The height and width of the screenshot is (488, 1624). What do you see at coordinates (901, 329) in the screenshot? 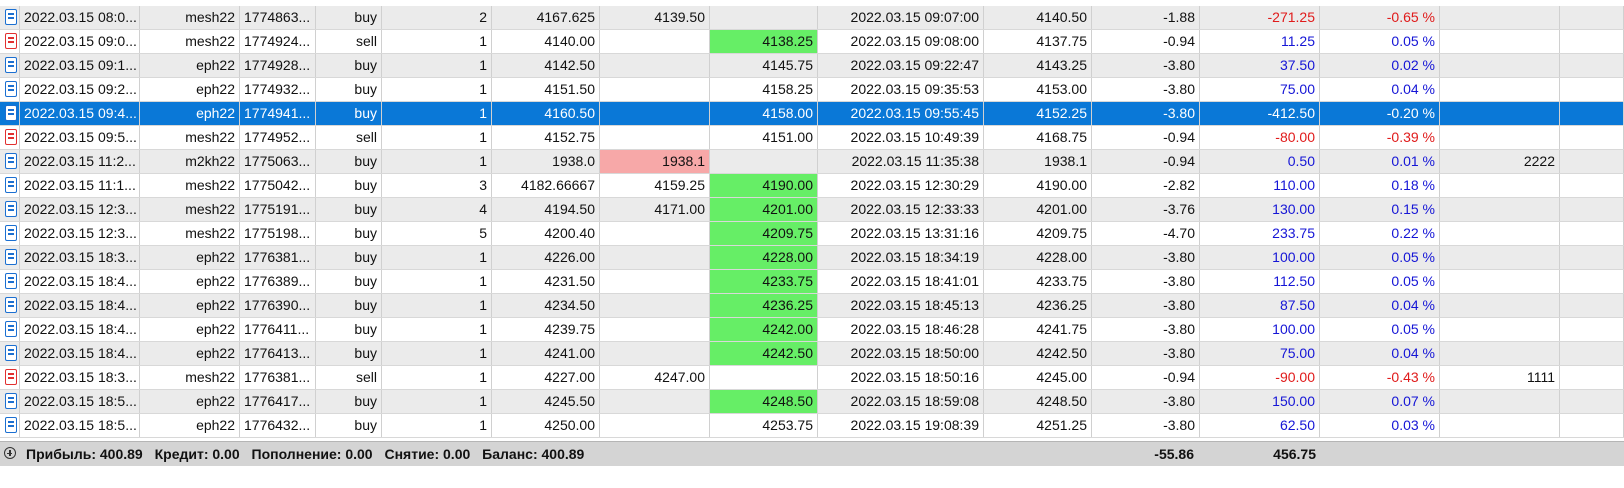
I see `cell-close-time: 2022.03.15 18:46:28` at bounding box center [901, 329].